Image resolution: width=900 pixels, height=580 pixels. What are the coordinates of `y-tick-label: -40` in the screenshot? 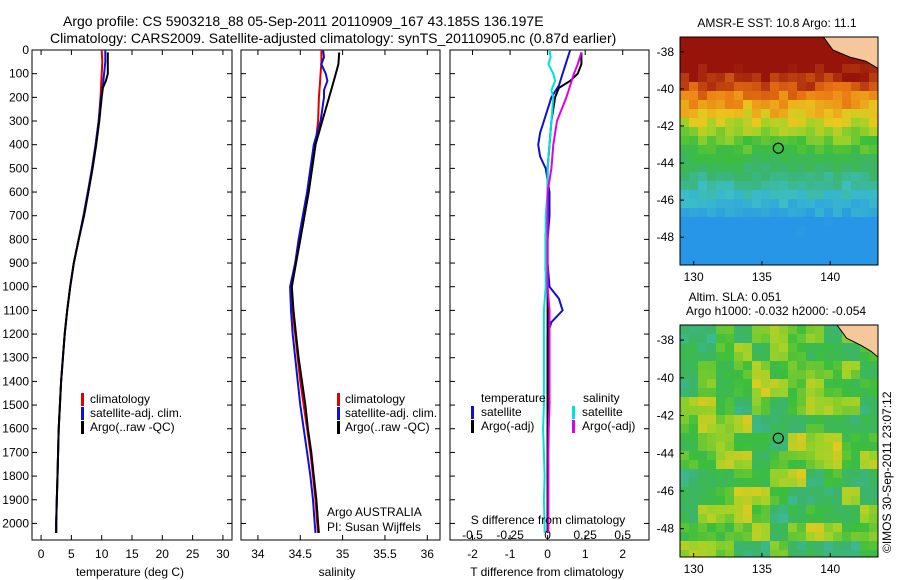 It's located at (666, 89).